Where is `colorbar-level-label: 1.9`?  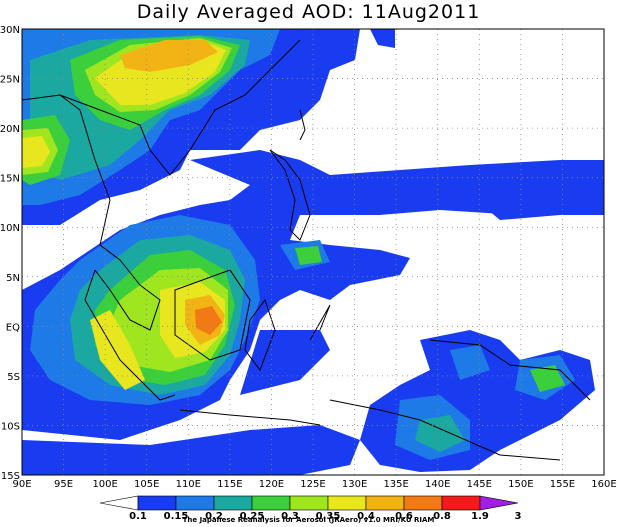
colorbar-level-label: 1.9 is located at coordinates (480, 516).